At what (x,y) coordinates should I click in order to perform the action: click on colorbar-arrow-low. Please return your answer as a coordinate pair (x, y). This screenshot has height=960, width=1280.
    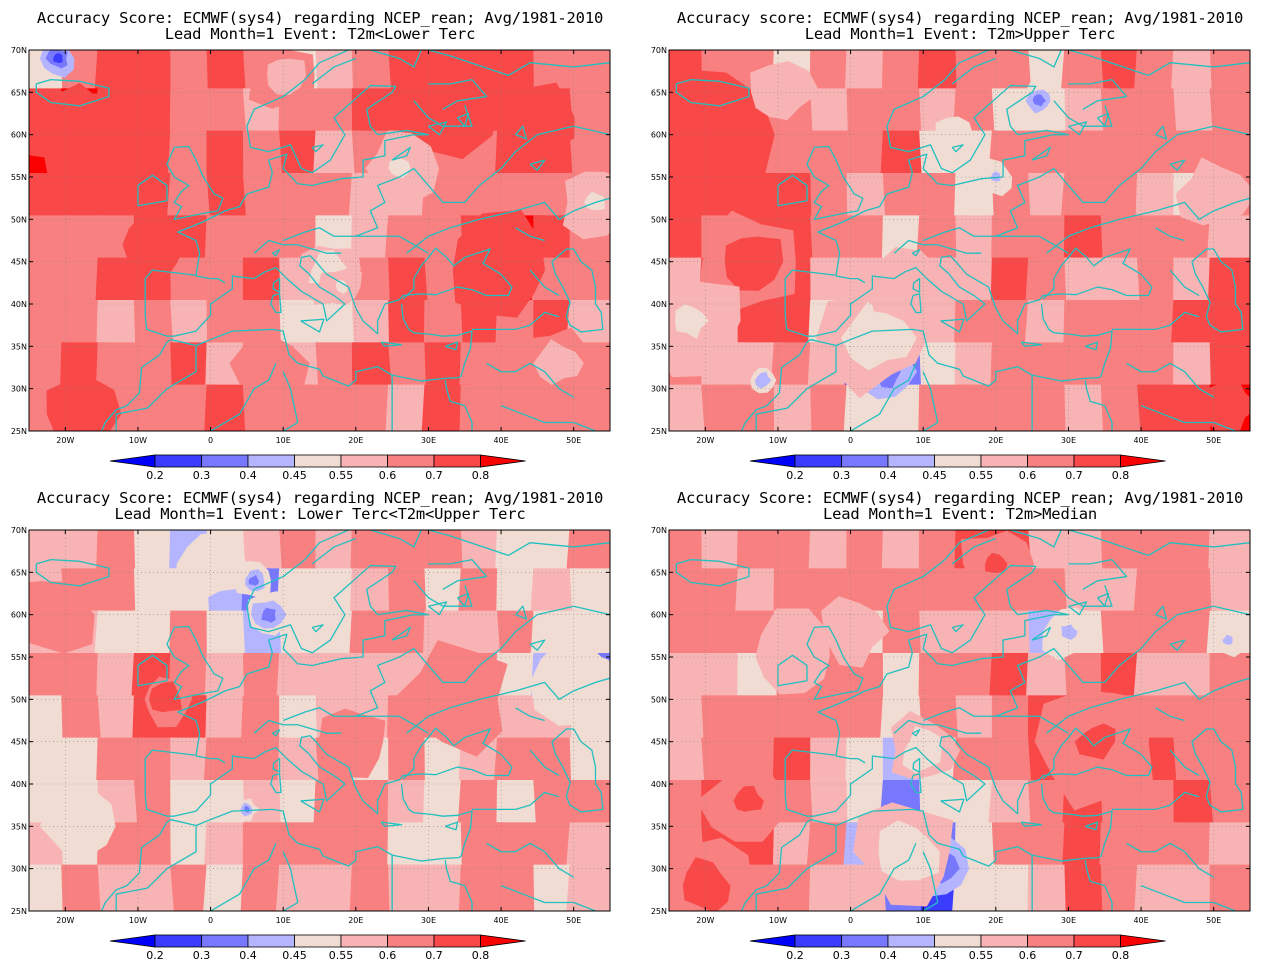
    Looking at the image, I should click on (772, 461).